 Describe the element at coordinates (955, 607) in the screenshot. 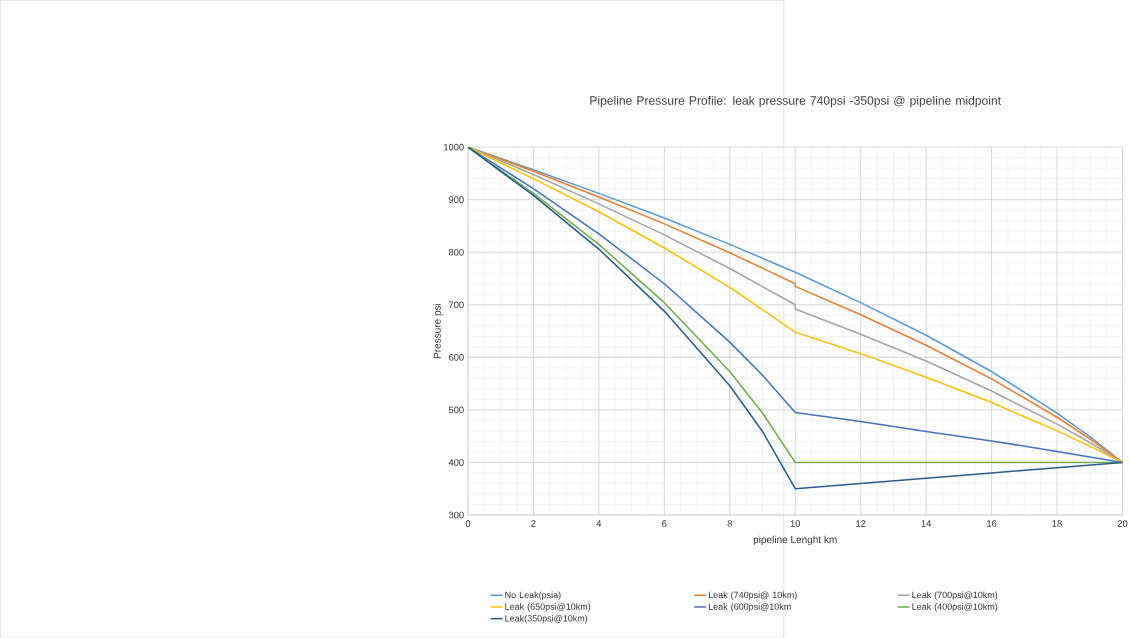

I see `legend-label: Leak (400psi@10km)` at that location.